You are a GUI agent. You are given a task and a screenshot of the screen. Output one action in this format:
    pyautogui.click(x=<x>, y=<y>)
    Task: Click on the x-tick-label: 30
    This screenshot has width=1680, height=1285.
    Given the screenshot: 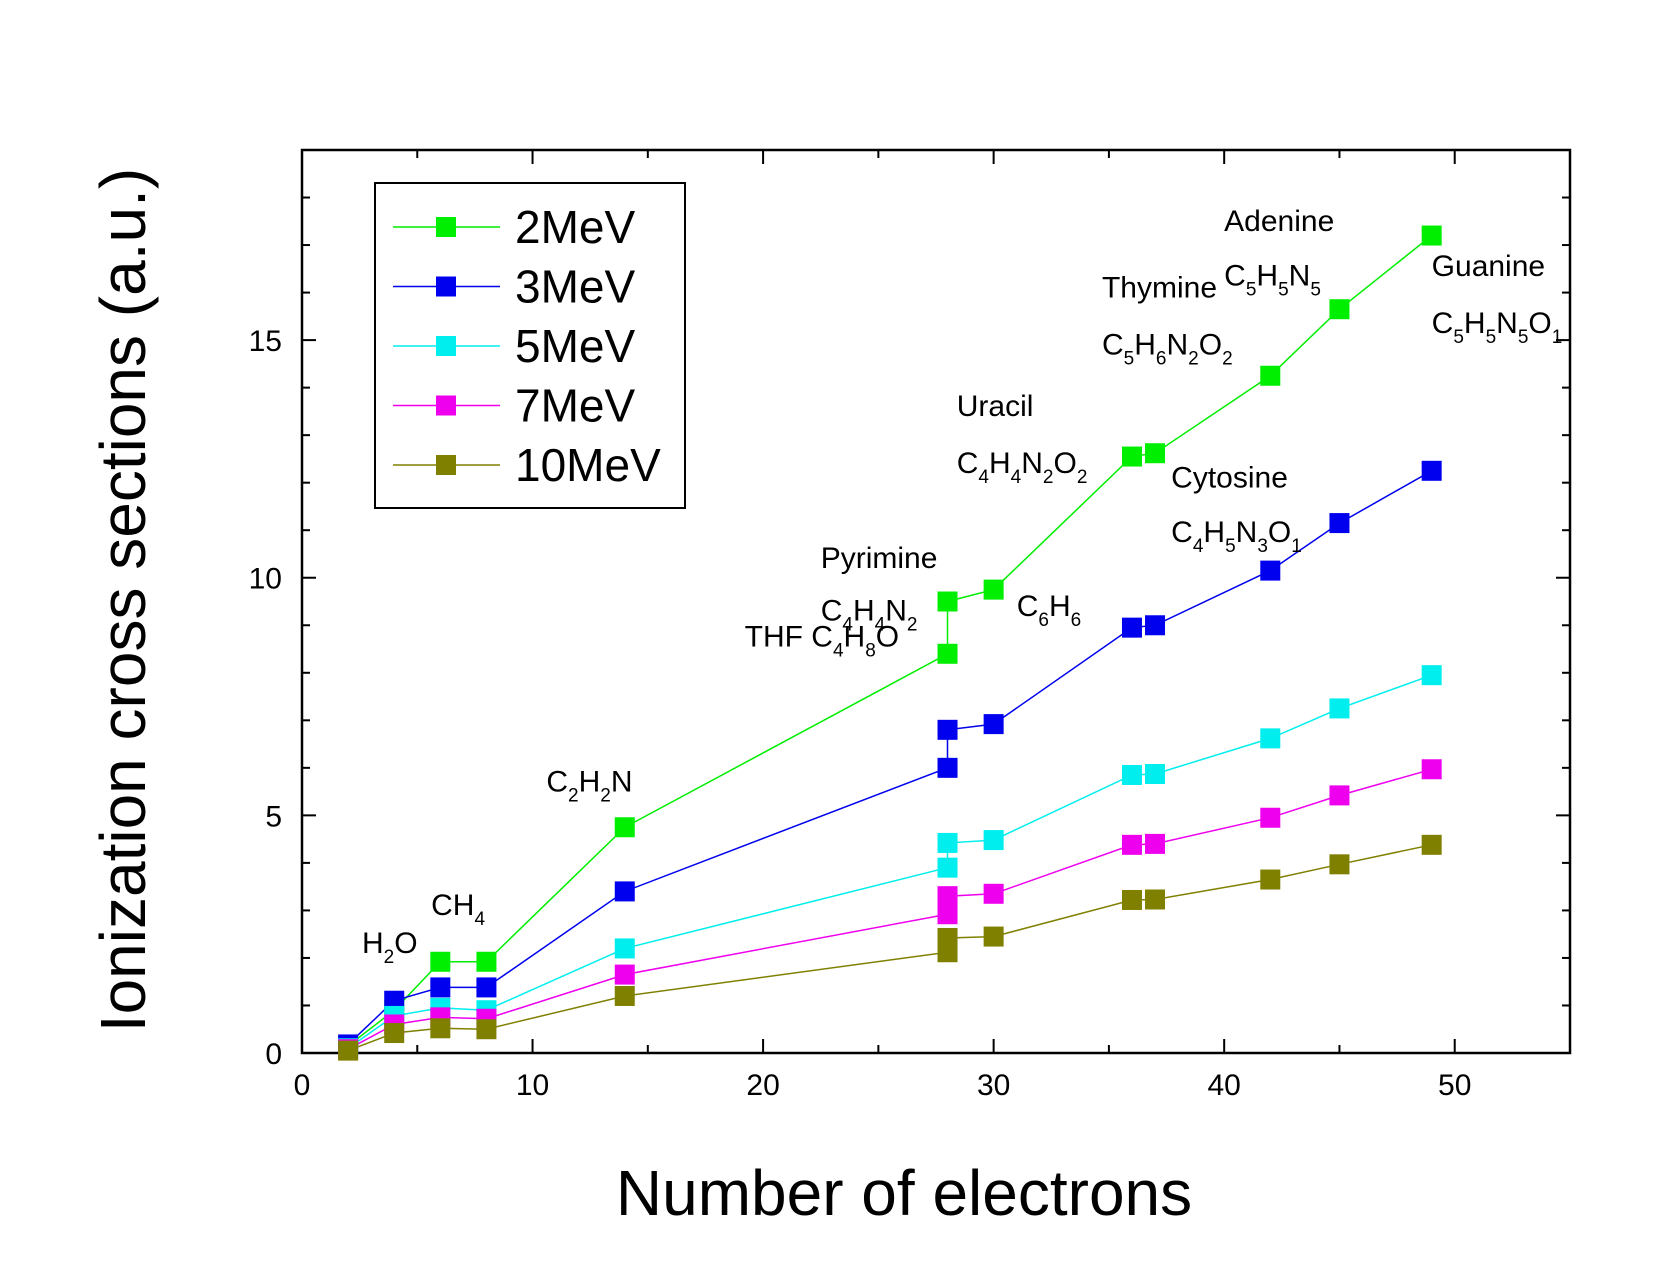 What is the action you would take?
    pyautogui.click(x=993, y=1085)
    